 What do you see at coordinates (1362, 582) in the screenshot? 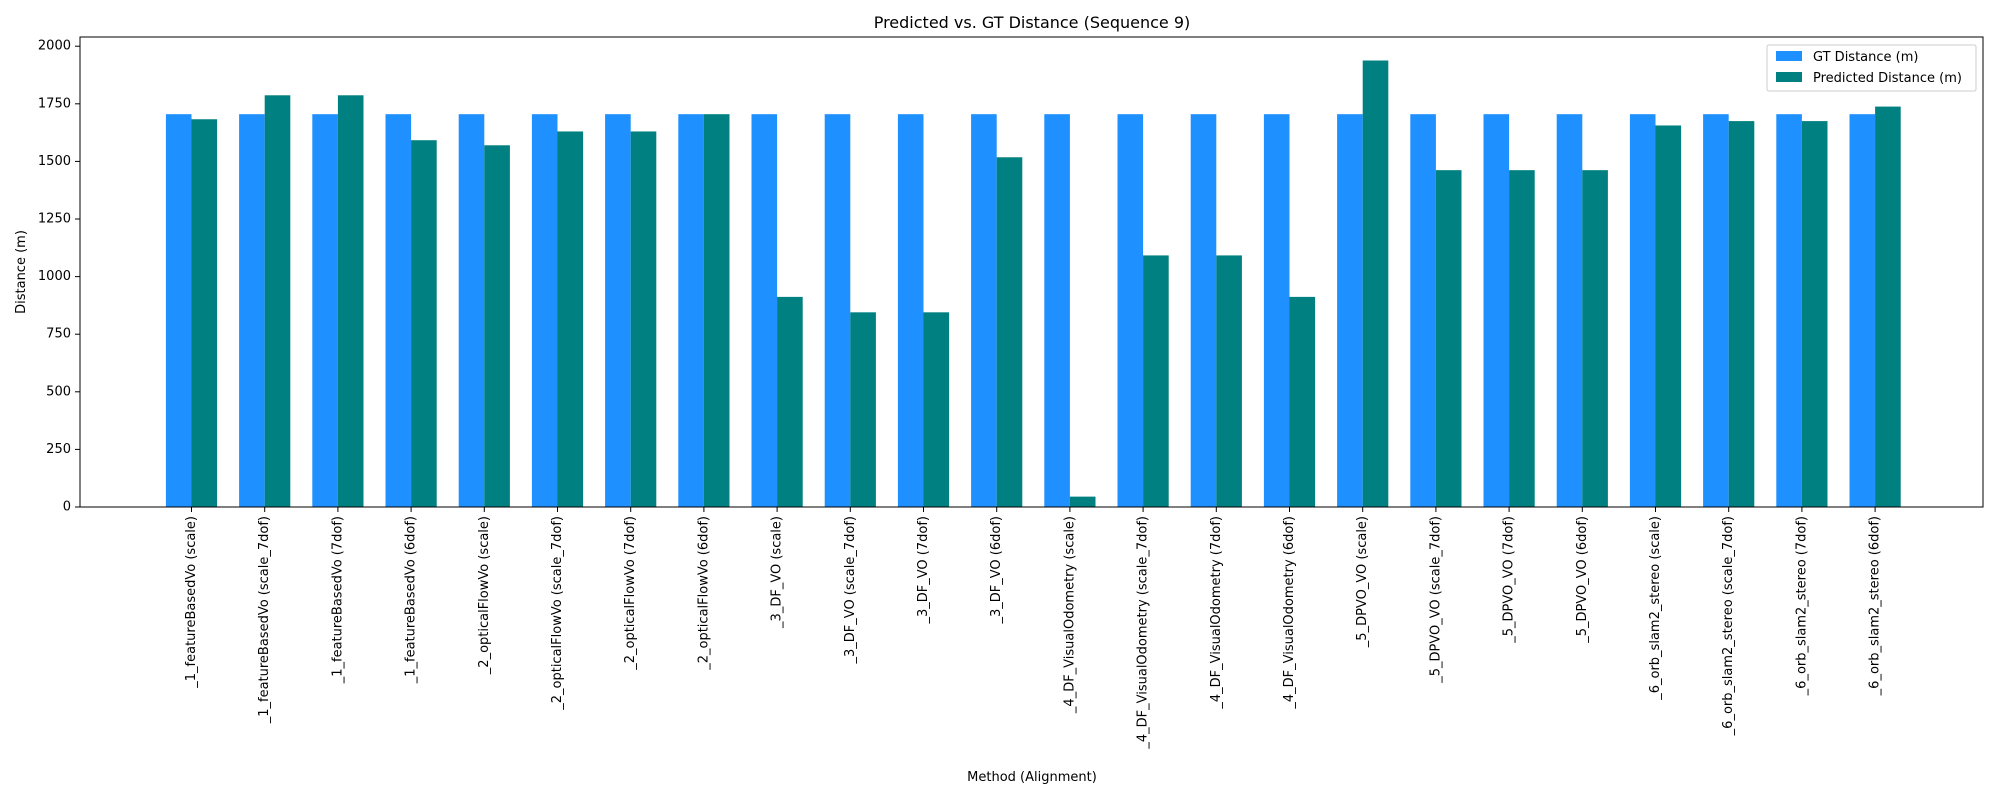
I see `x-tick-label-16: _5_DPVO_VO (scale)` at bounding box center [1362, 582].